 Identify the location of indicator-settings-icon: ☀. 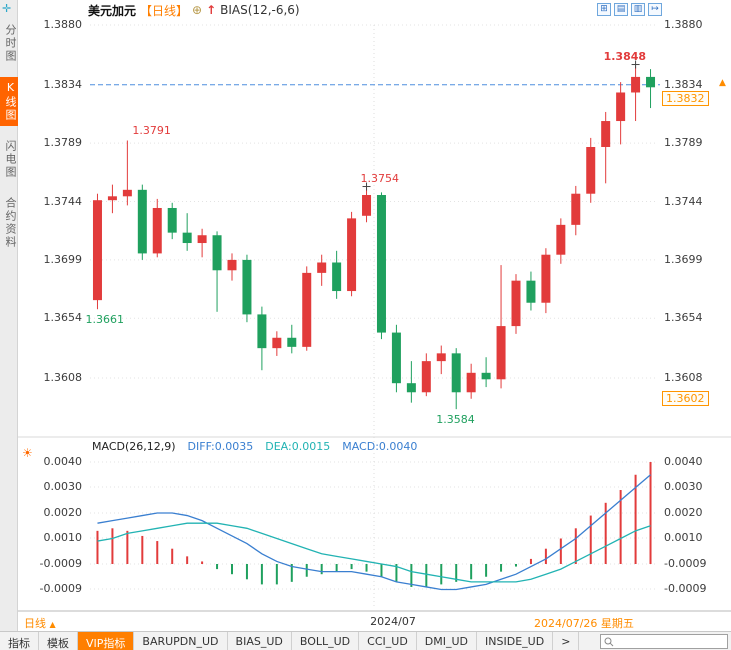
(27, 453).